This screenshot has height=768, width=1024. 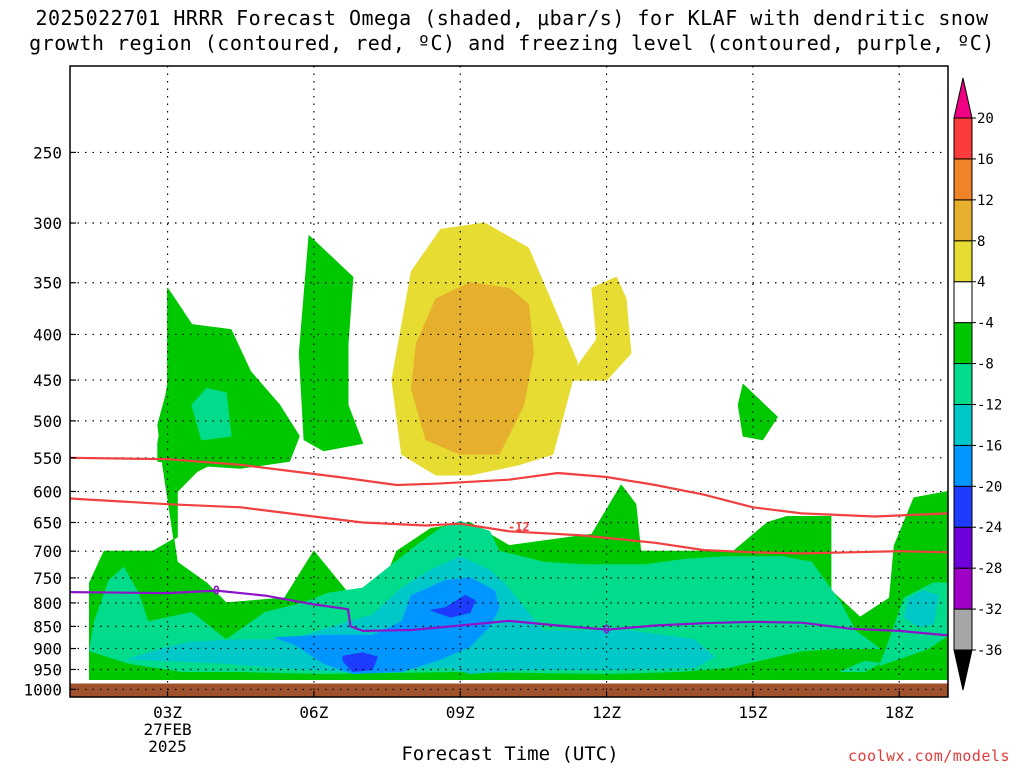 I want to click on y-tick-label: 450, so click(x=47, y=380).